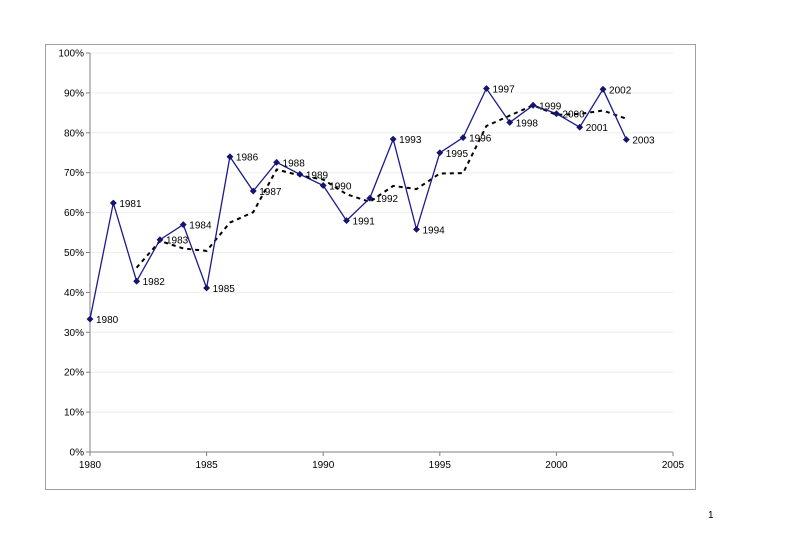  Describe the element at coordinates (200, 226) in the screenshot. I see `data-point-label: 1984` at that location.